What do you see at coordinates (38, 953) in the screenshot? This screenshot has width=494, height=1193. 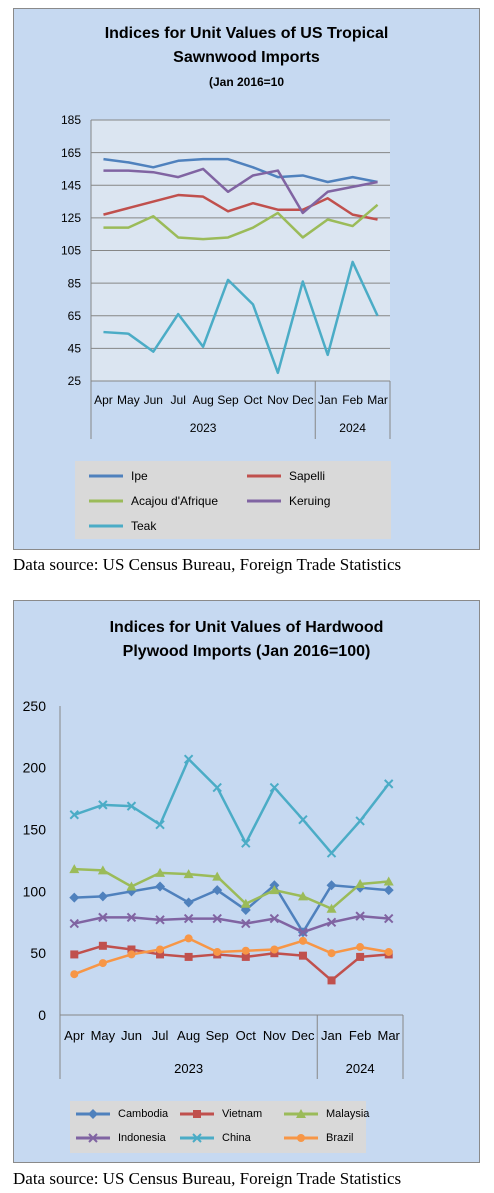 I see `y-tick-label: 50` at bounding box center [38, 953].